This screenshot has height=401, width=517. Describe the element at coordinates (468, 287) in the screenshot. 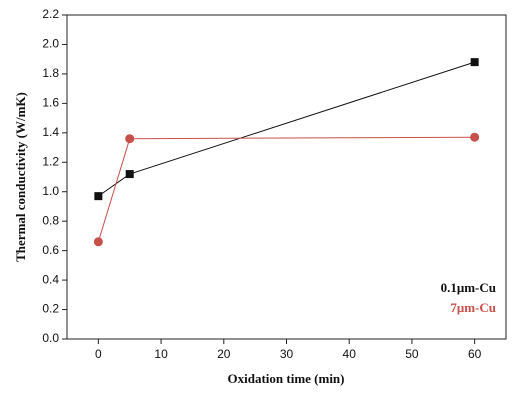

I see `legend-entry: 0.1μm-Cu` at that location.